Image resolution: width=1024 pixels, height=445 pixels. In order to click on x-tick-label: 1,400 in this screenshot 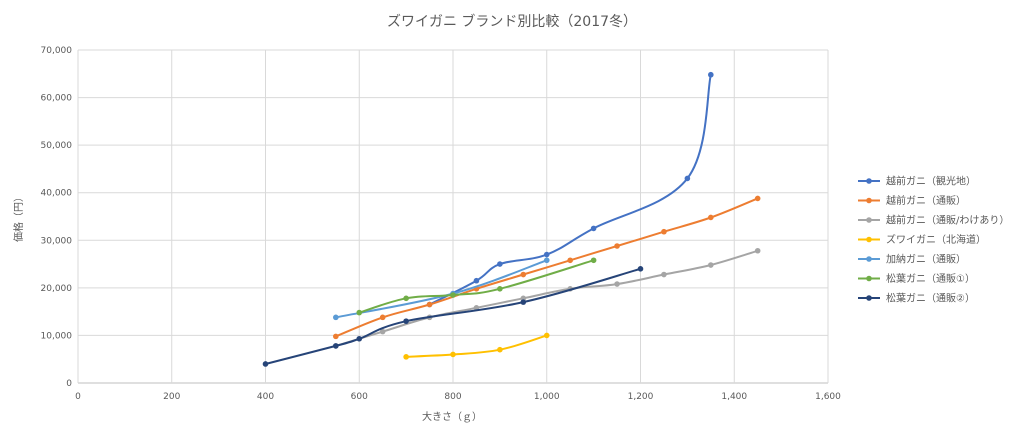, I will do `click(734, 397)`.